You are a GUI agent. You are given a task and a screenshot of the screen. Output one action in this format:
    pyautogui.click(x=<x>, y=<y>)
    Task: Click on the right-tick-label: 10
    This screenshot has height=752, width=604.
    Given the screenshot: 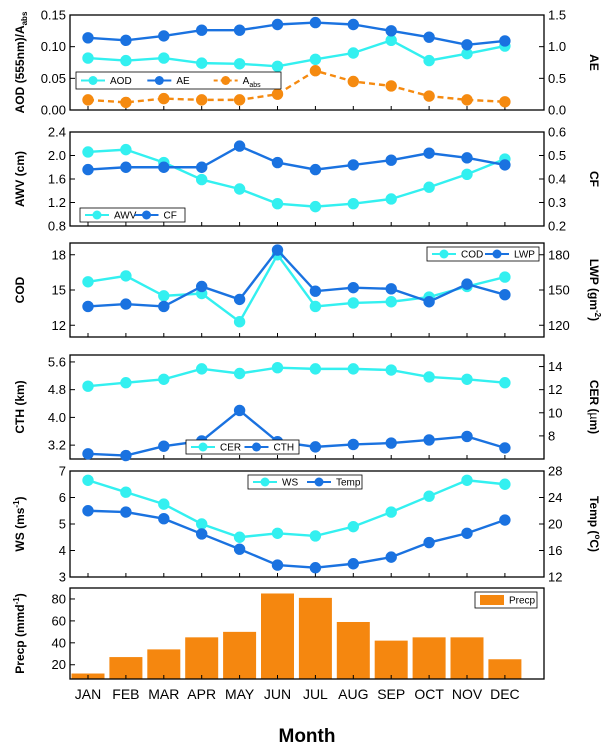 What is the action you would take?
    pyautogui.click(x=555, y=412)
    